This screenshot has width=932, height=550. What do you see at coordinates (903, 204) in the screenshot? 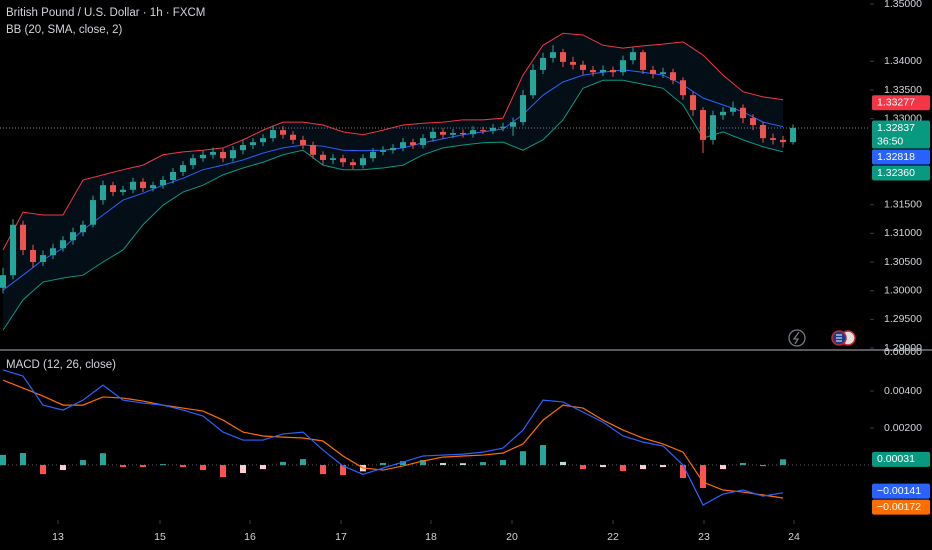
I see `y-tick-label: 1.31500` at bounding box center [903, 204].